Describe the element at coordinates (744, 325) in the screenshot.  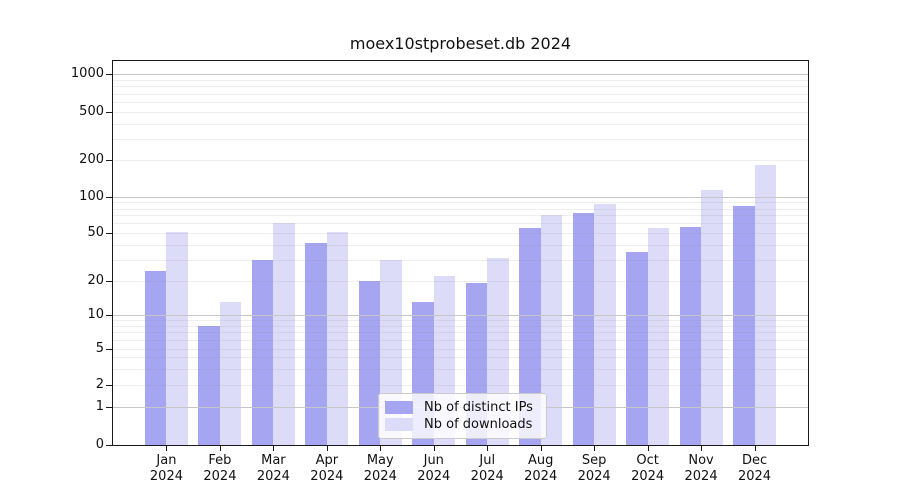
I see `bar-distinct-ips-dec` at that location.